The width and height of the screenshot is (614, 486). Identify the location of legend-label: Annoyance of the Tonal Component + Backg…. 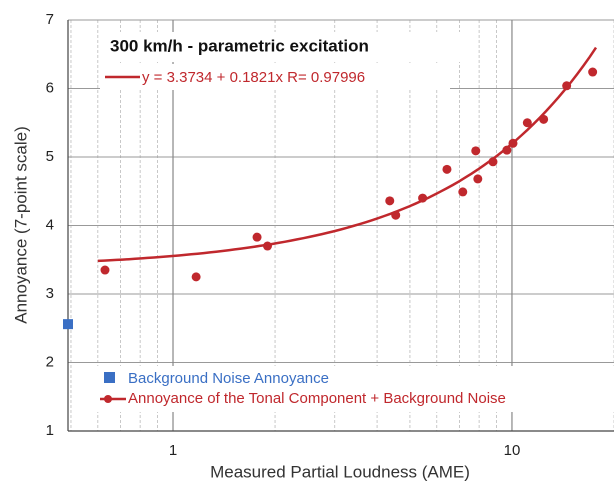
(317, 398).